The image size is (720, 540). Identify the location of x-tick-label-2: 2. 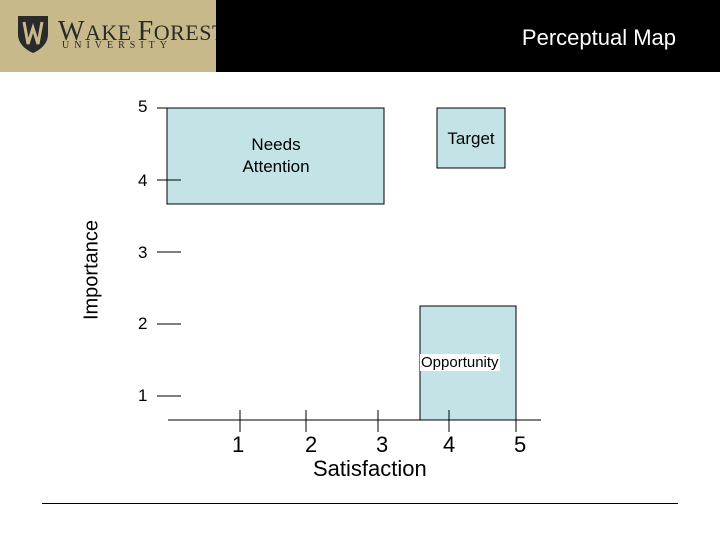
(311, 444).